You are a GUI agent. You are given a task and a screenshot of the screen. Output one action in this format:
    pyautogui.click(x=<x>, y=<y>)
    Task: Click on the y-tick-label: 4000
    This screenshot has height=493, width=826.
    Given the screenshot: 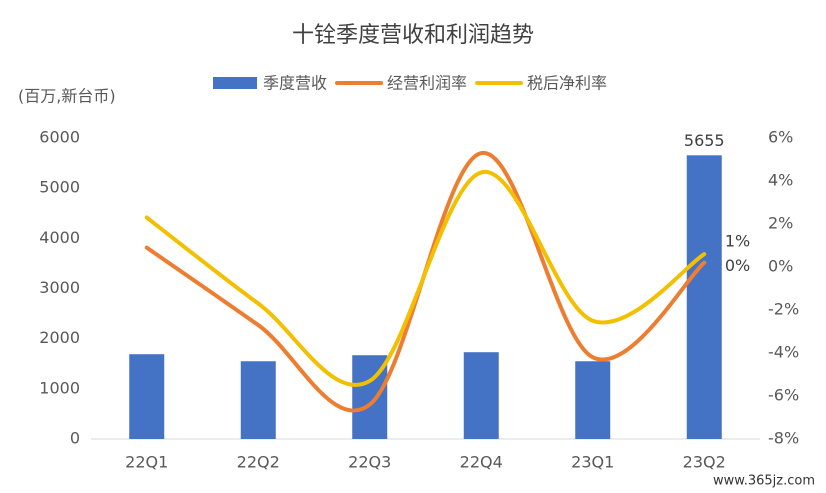 What is the action you would take?
    pyautogui.click(x=59, y=237)
    